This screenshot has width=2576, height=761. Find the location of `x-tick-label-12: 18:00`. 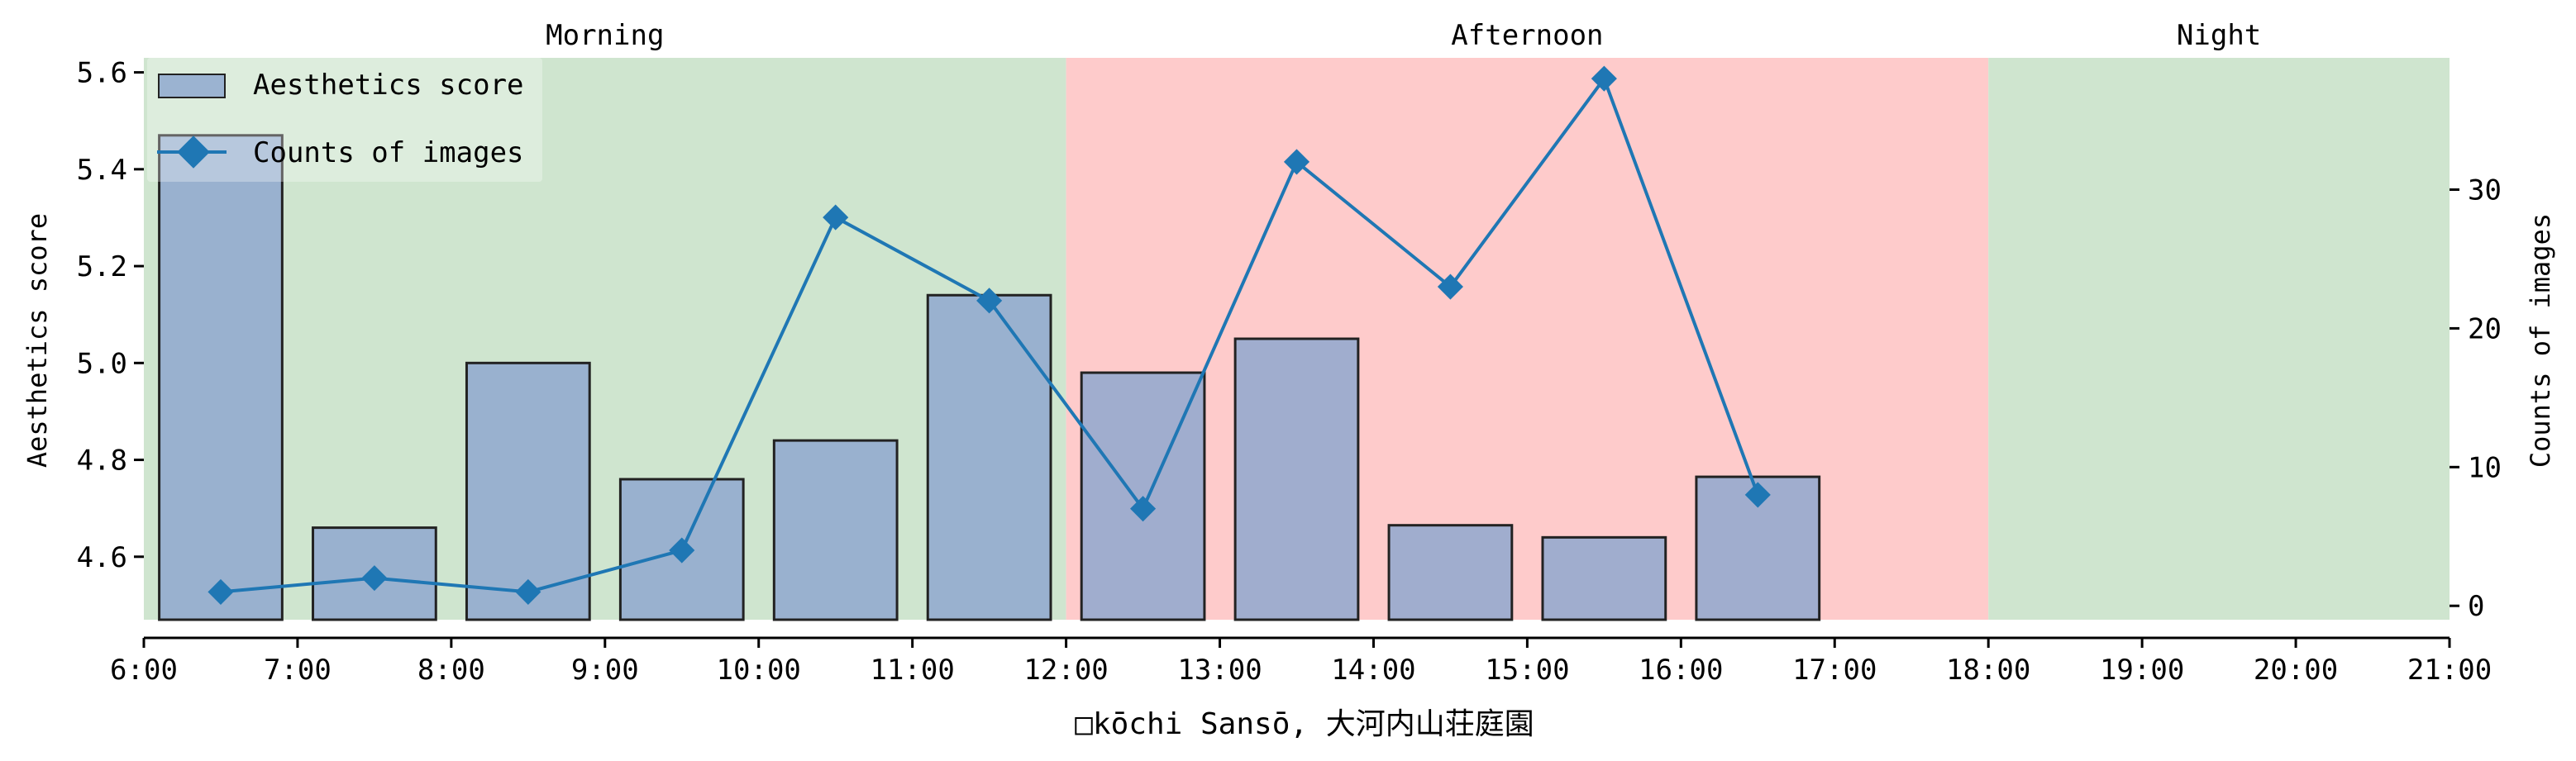

x-tick-label-12: 18:00 is located at coordinates (1988, 670).